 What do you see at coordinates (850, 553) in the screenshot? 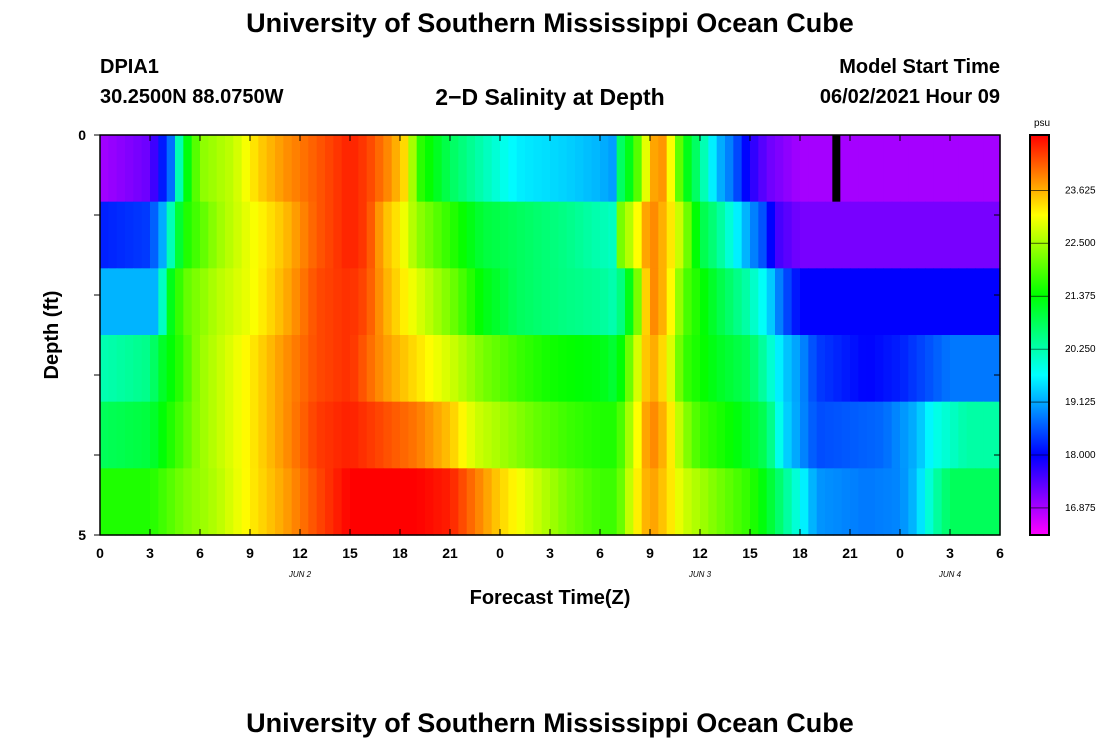
I see `x-tick-label: 21` at bounding box center [850, 553].